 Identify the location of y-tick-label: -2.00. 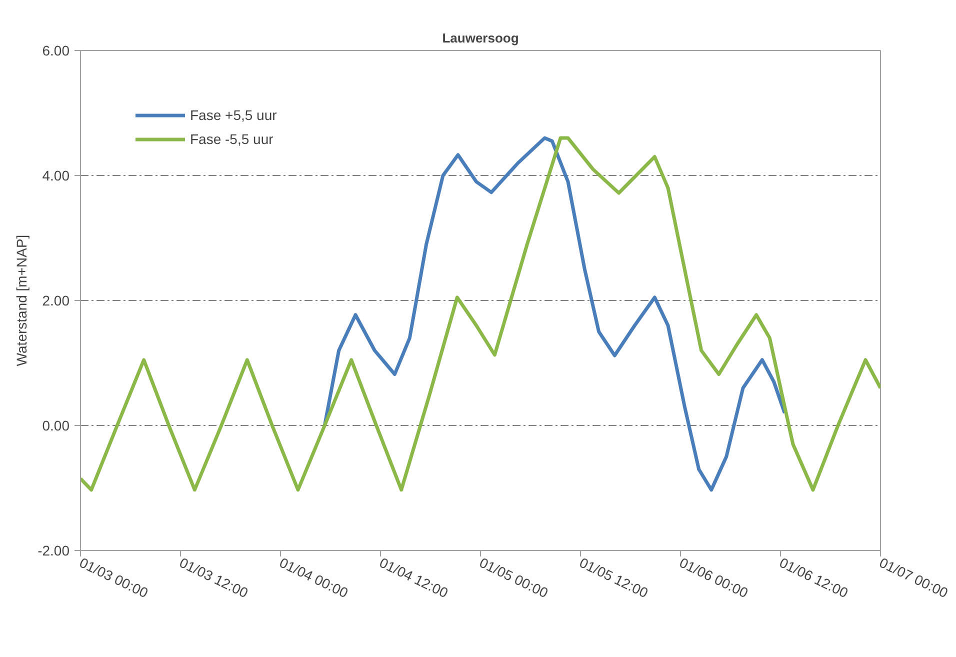
(54, 550).